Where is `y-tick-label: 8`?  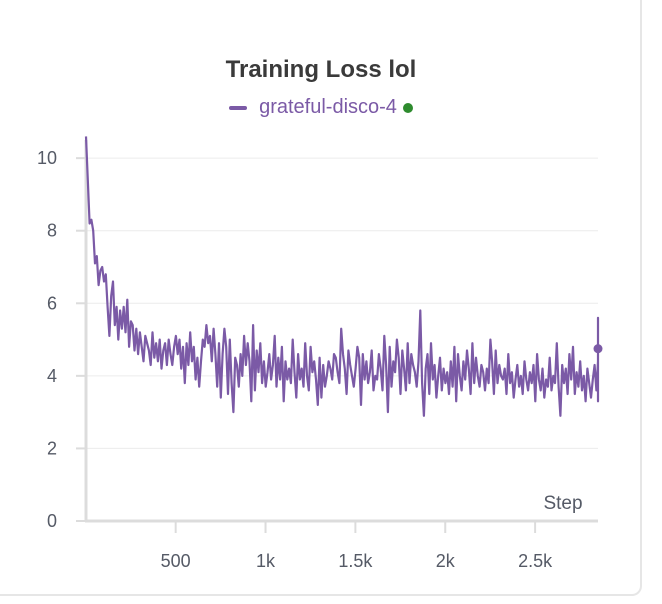
y-tick-label: 8 is located at coordinates (52, 231).